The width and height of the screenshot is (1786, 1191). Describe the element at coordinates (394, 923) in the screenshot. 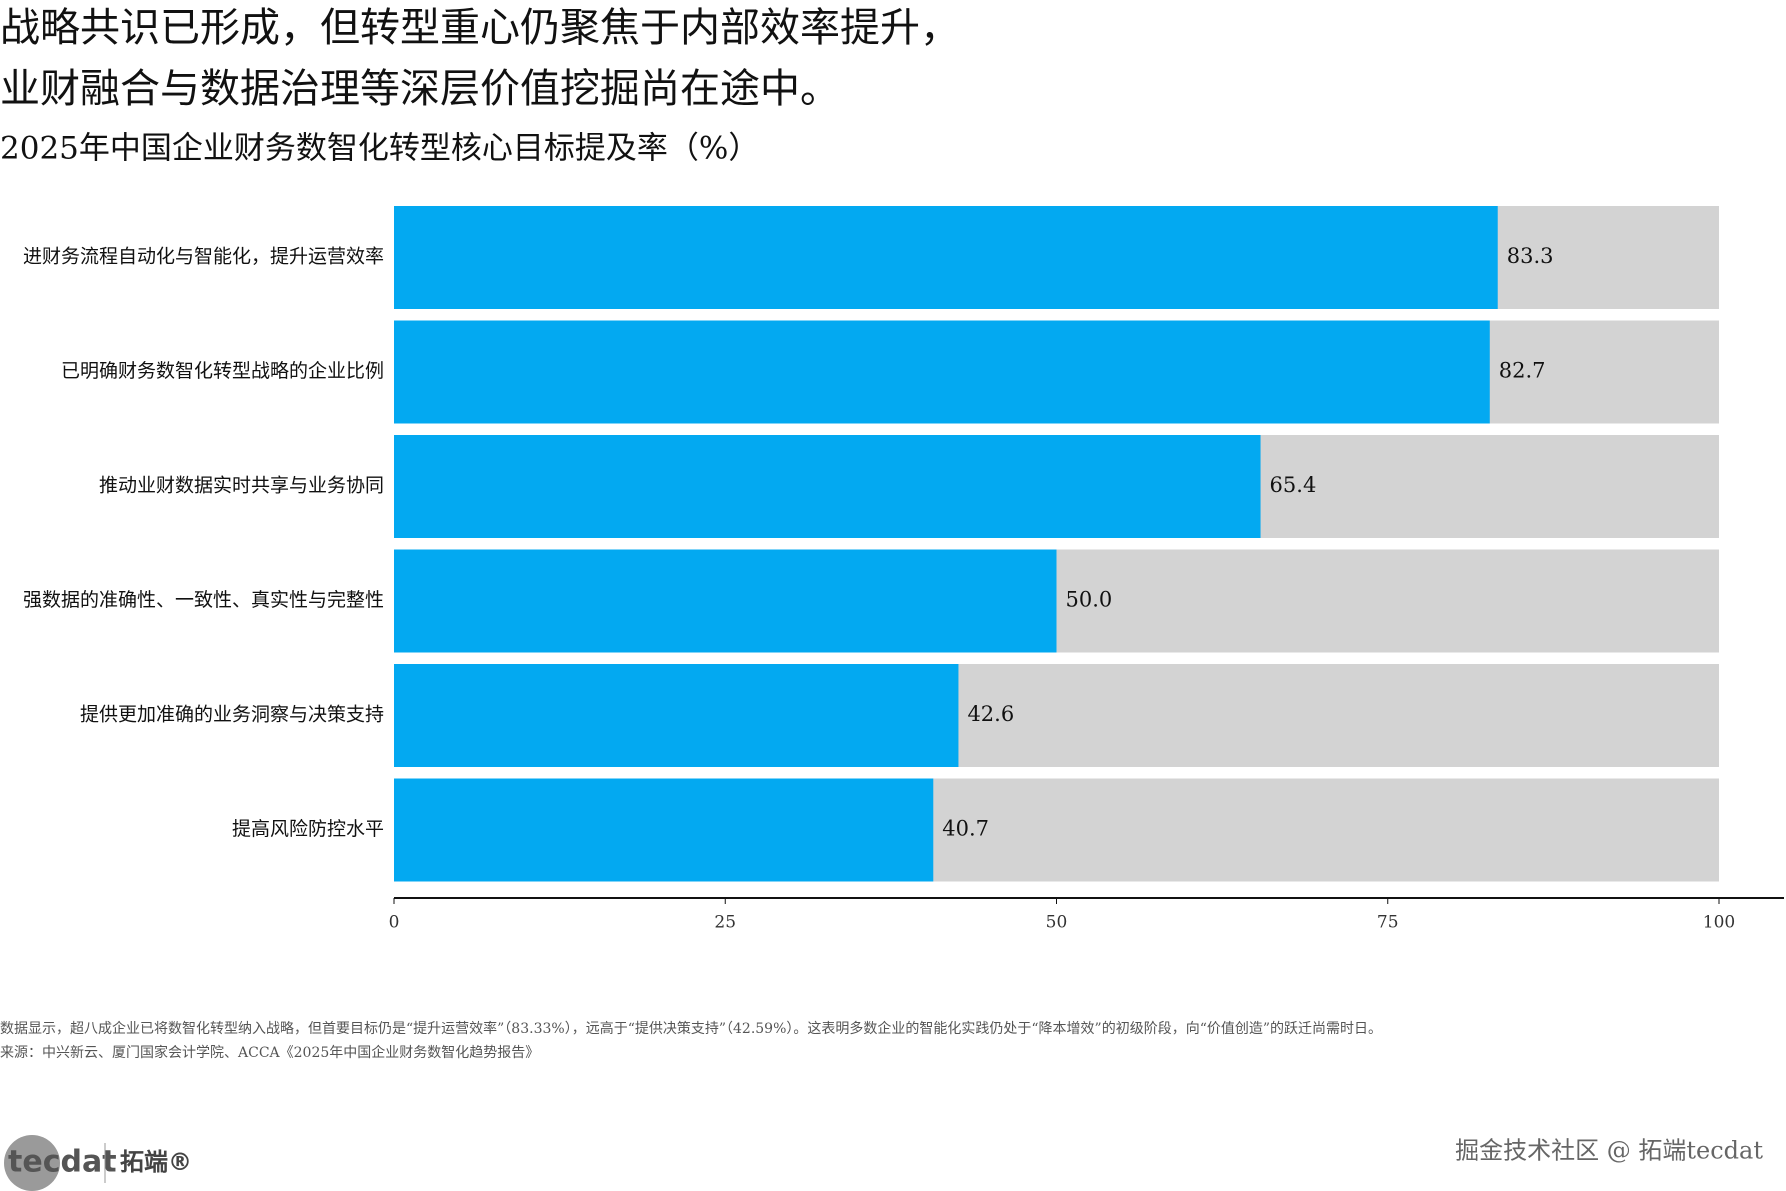

I see `x-tick-label: 0` at that location.